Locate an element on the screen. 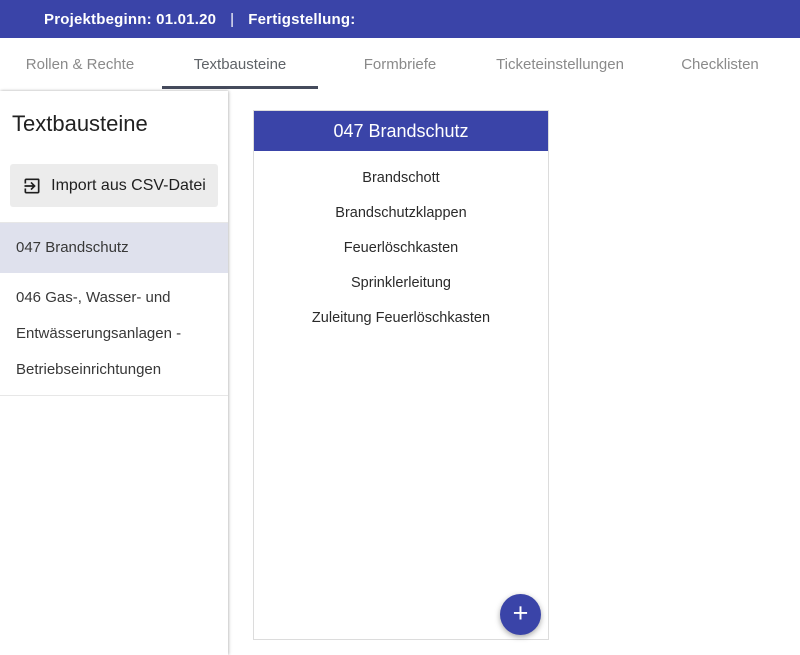  tab-label: Formbriefe is located at coordinates (400, 64).